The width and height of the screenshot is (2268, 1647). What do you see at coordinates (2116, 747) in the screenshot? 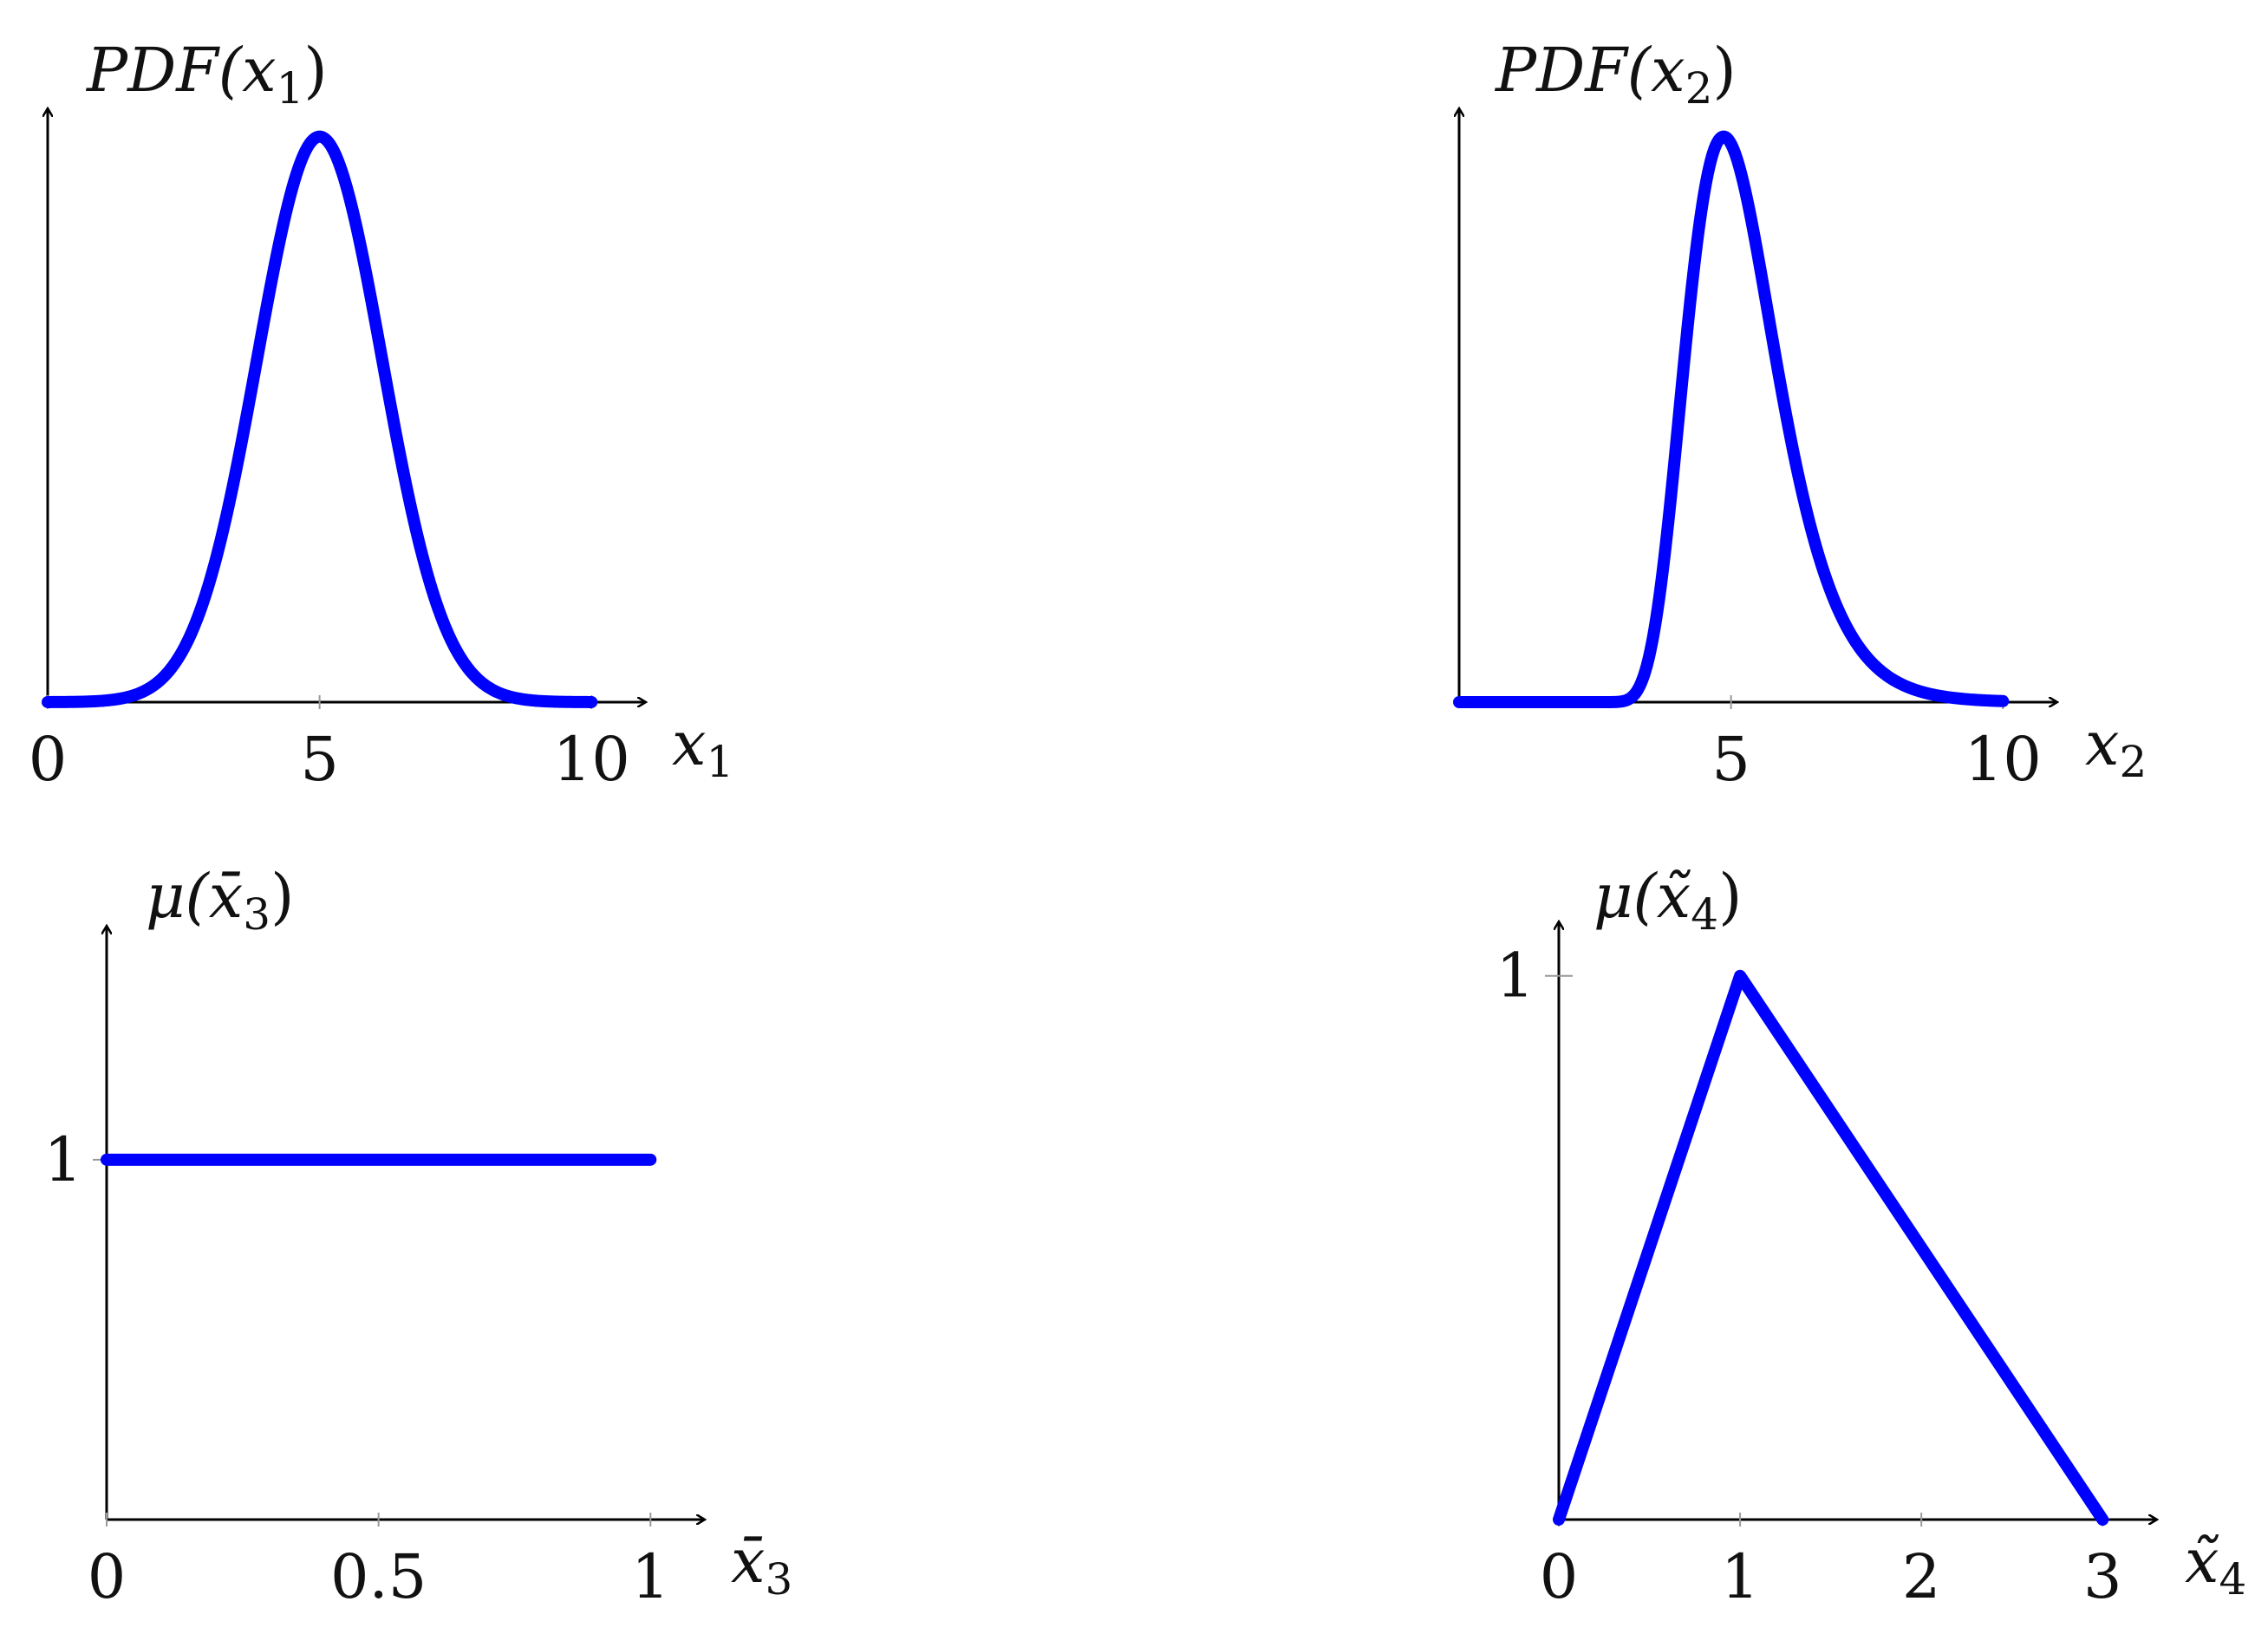
I see `x-axis-label: x2` at bounding box center [2116, 747].